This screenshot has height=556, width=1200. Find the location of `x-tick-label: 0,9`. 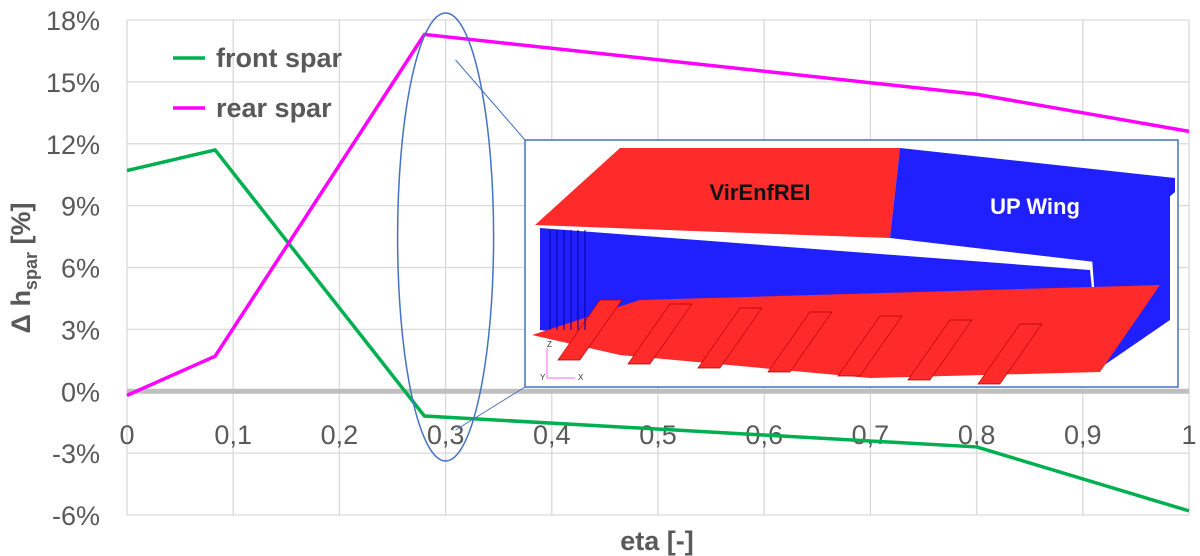

x-tick-label: 0,9 is located at coordinates (1083, 435).